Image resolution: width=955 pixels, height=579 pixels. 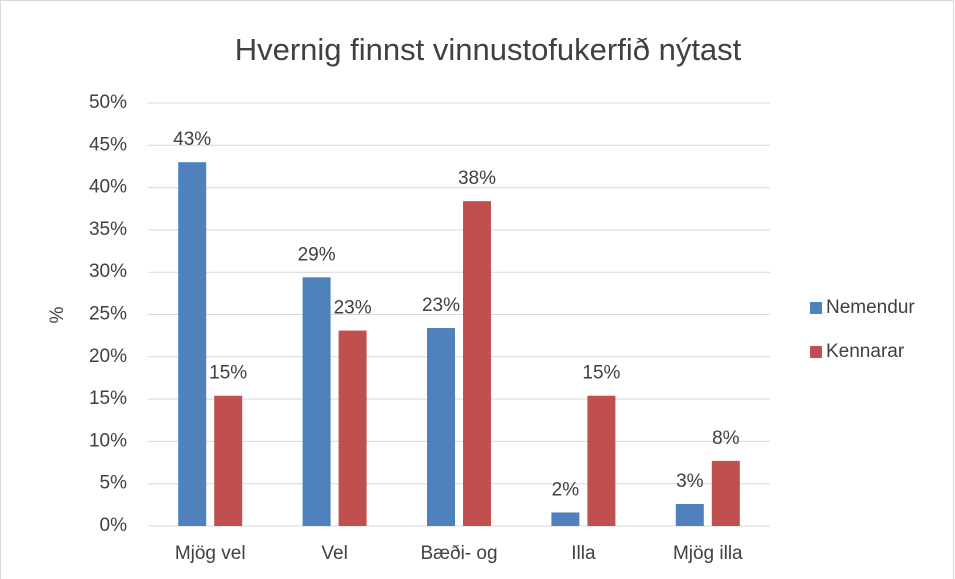 I want to click on y-tick-label: 30%, so click(x=108, y=271).